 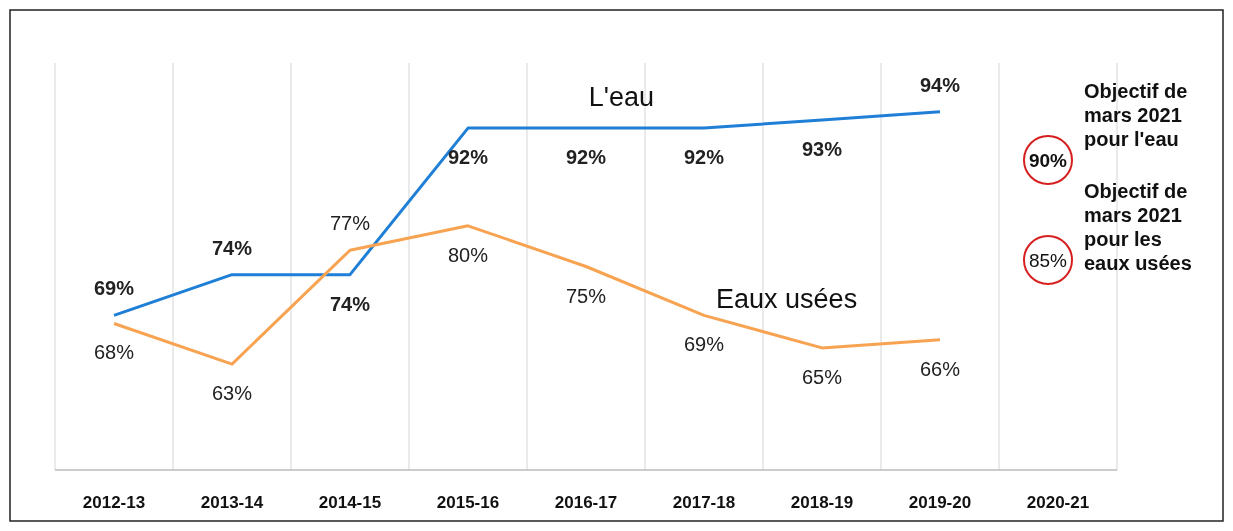 What do you see at coordinates (704, 502) in the screenshot?
I see `x-tick-label: 2017-18` at bounding box center [704, 502].